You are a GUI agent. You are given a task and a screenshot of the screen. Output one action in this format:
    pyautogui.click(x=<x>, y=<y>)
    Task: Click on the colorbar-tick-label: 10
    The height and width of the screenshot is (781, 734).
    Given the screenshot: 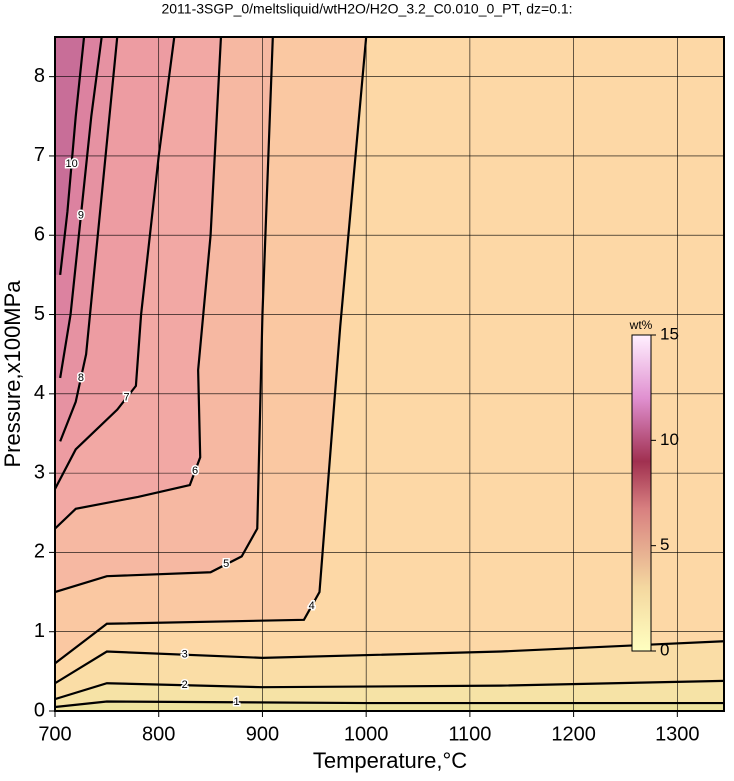 What is the action you would take?
    pyautogui.click(x=669, y=439)
    